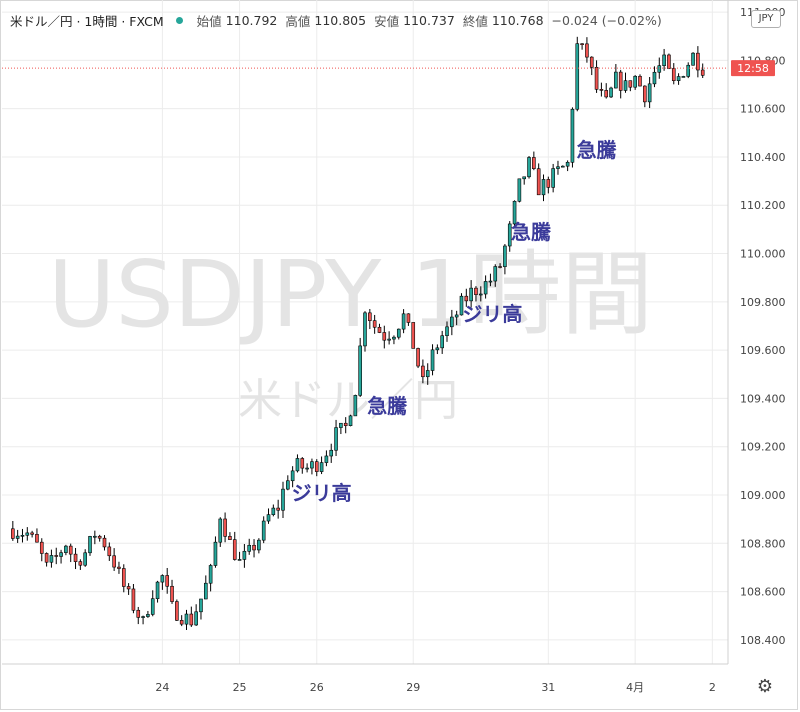  I want to click on y-tick-label: 108.400, so click(763, 640).